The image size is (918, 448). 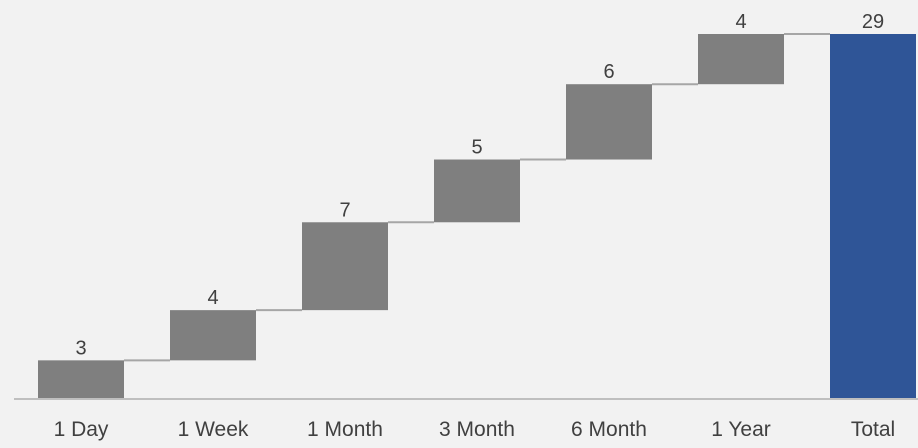 What do you see at coordinates (345, 266) in the screenshot?
I see `bar-1-month` at bounding box center [345, 266].